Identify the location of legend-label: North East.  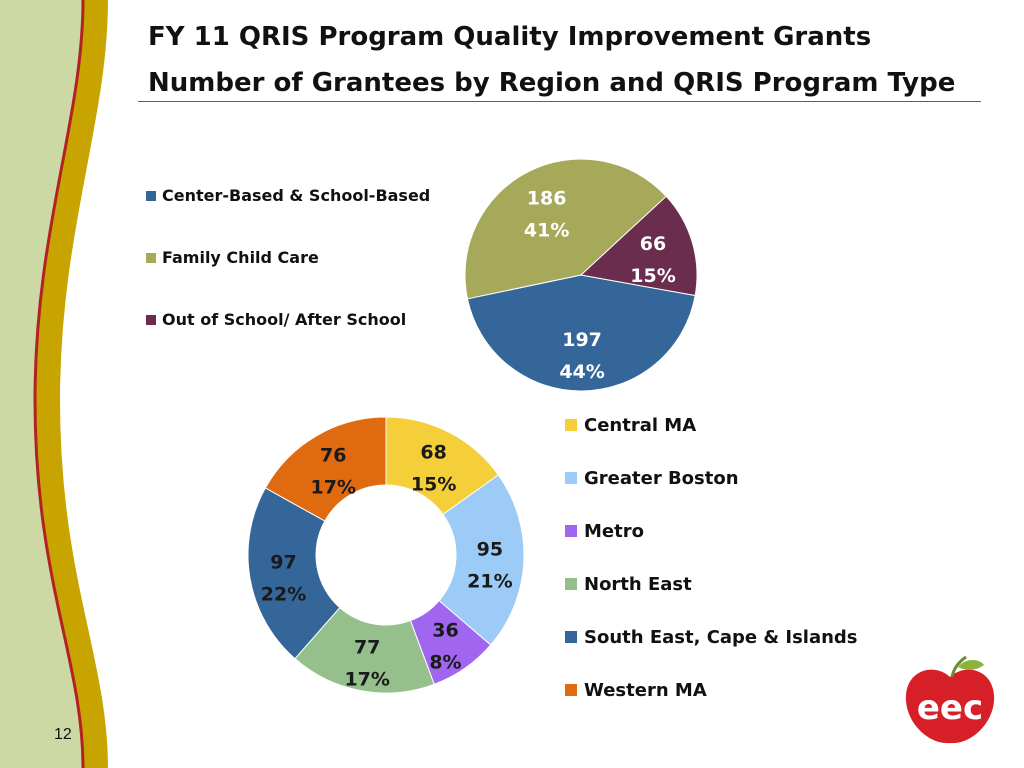
(638, 584).